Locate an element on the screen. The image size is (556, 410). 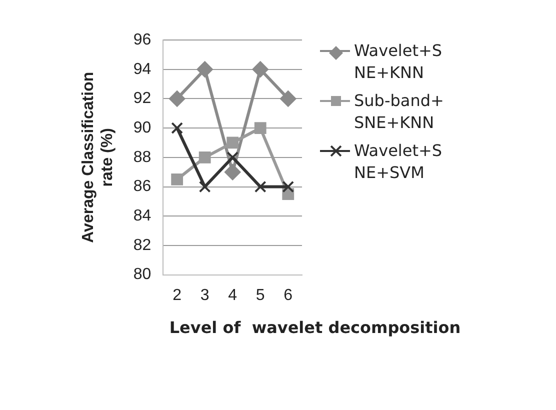
x-axis-title: Level of wavelet decomposition is located at coordinates (315, 327).